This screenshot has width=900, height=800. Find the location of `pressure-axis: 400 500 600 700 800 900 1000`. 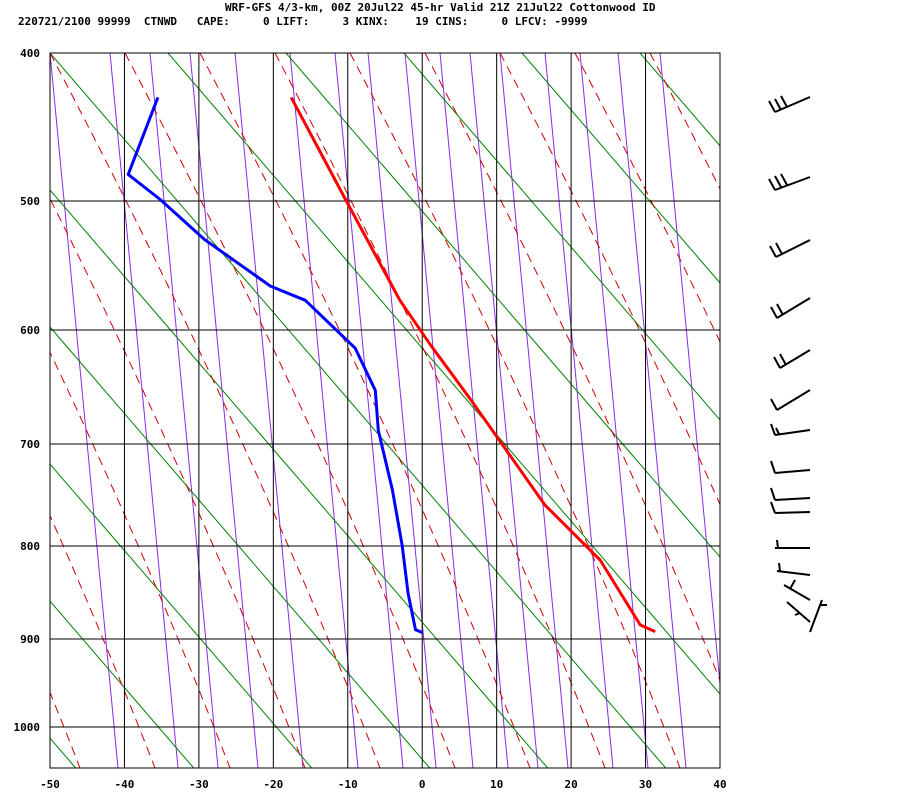

pressure-axis: 400 500 600 700 800 900 1000 is located at coordinates (27, 390).